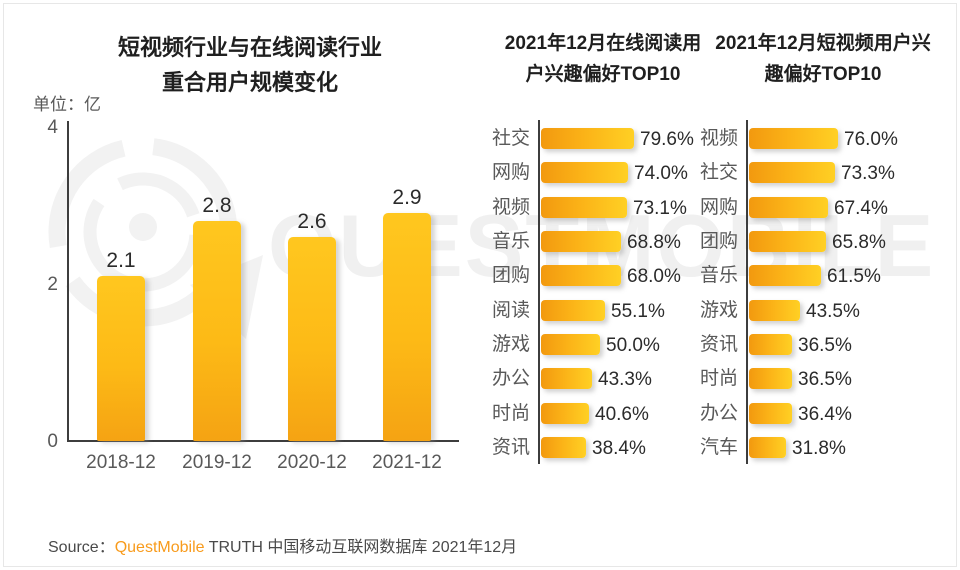 The image size is (960, 570). Describe the element at coordinates (619, 448) in the screenshot. I see `bar-value-label: 38.4%` at that location.